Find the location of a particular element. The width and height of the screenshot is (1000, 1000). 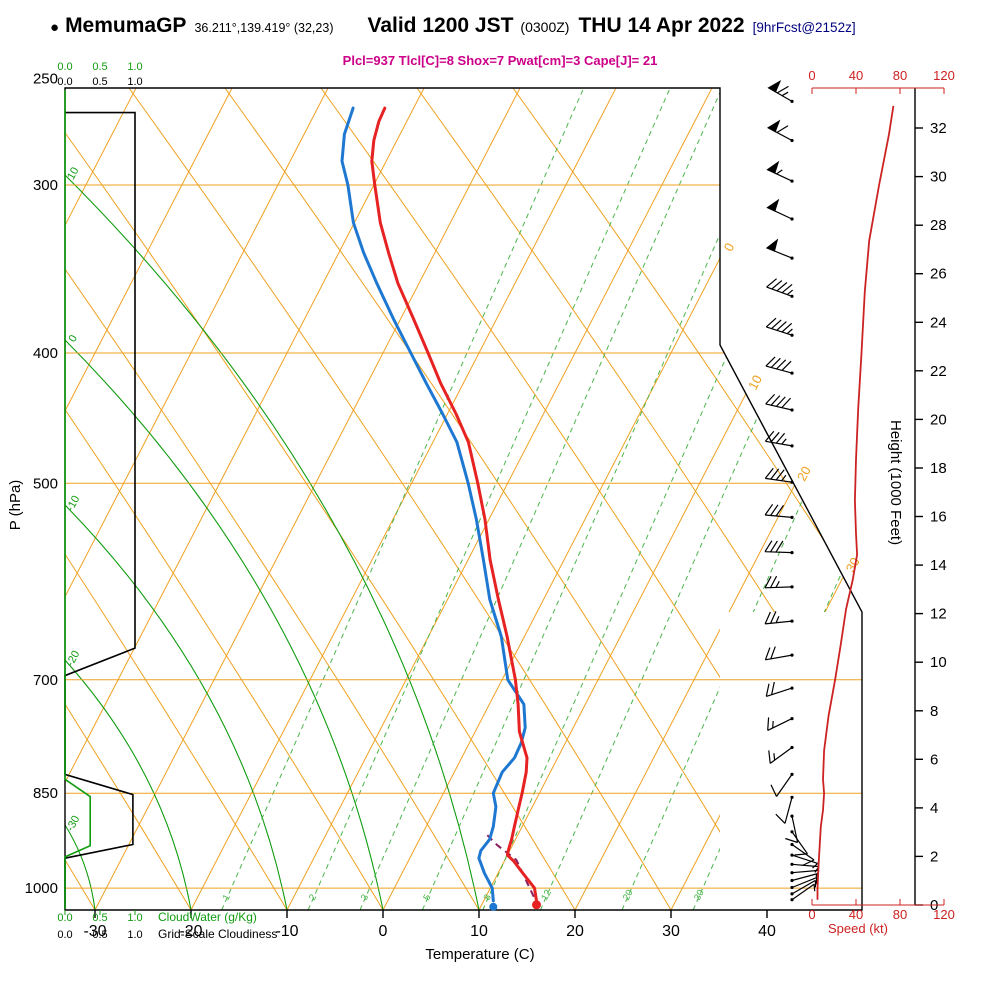

height-tick-label: 32 is located at coordinates (938, 128).